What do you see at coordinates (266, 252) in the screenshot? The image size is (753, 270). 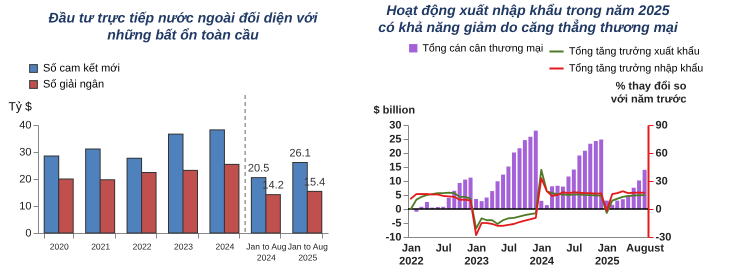 I see `x-tick-label: Jan to Aug 2024` at bounding box center [266, 252].